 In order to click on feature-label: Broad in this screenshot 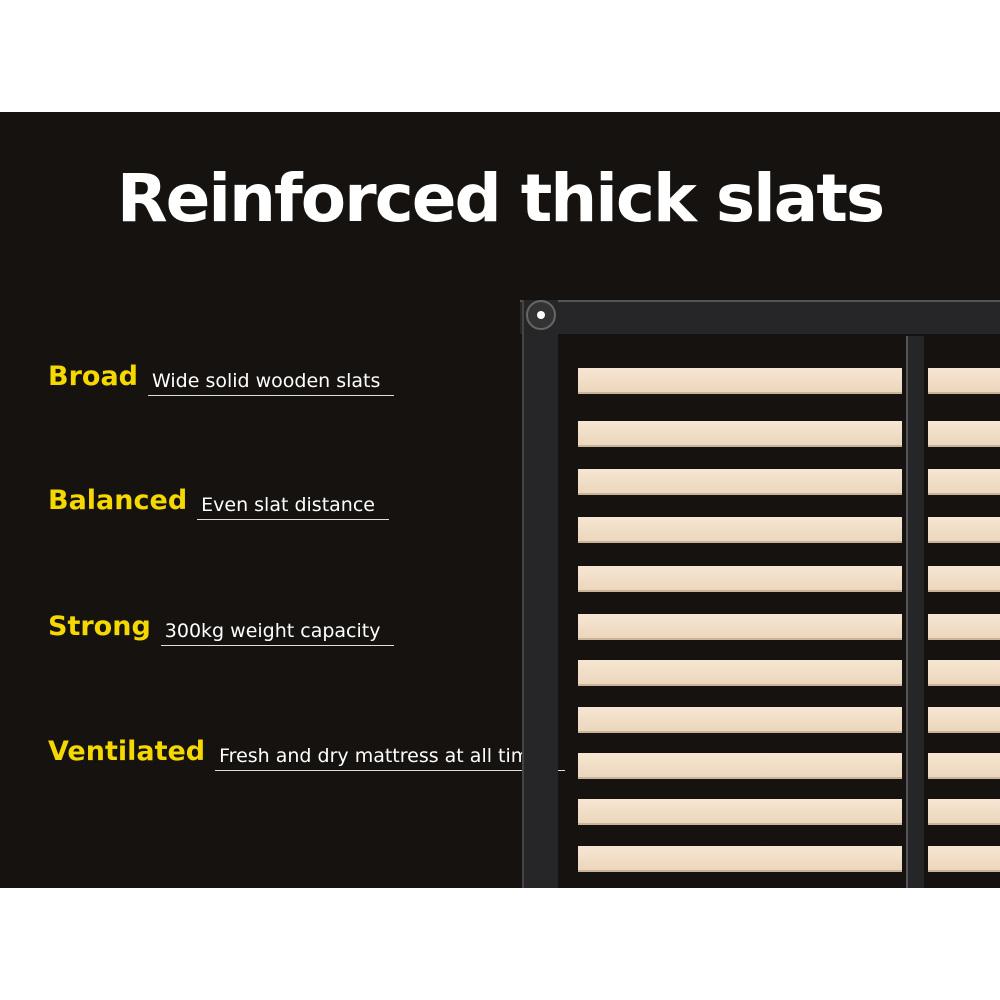, I will do `click(93, 376)`.